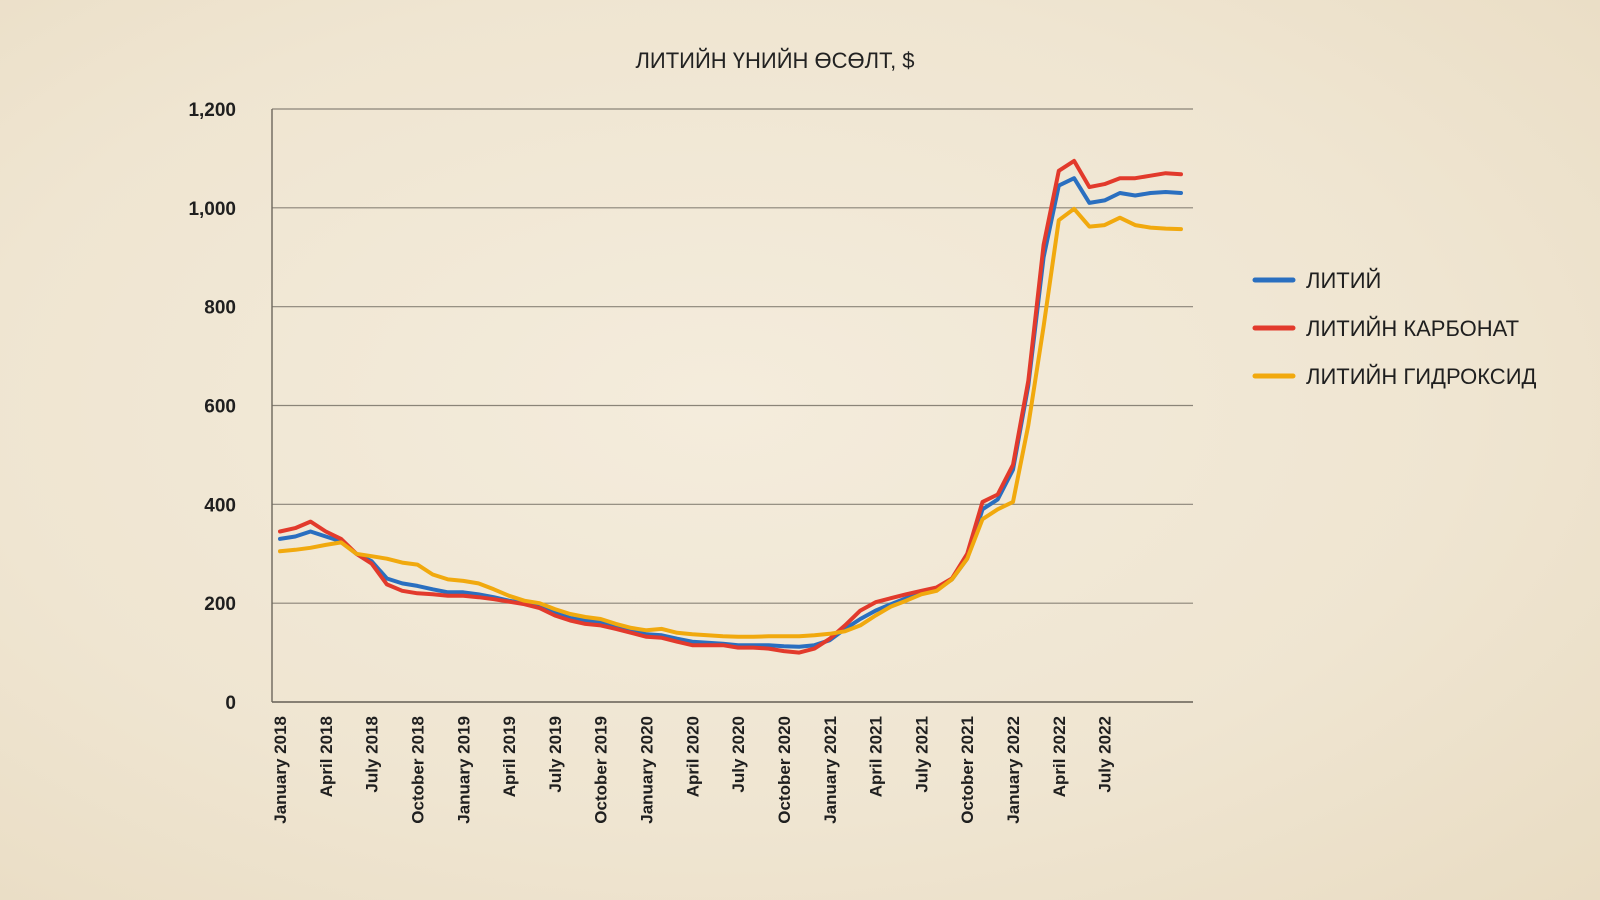  What do you see at coordinates (555, 754) in the screenshot?
I see `x-tick-label: July 2019` at bounding box center [555, 754].